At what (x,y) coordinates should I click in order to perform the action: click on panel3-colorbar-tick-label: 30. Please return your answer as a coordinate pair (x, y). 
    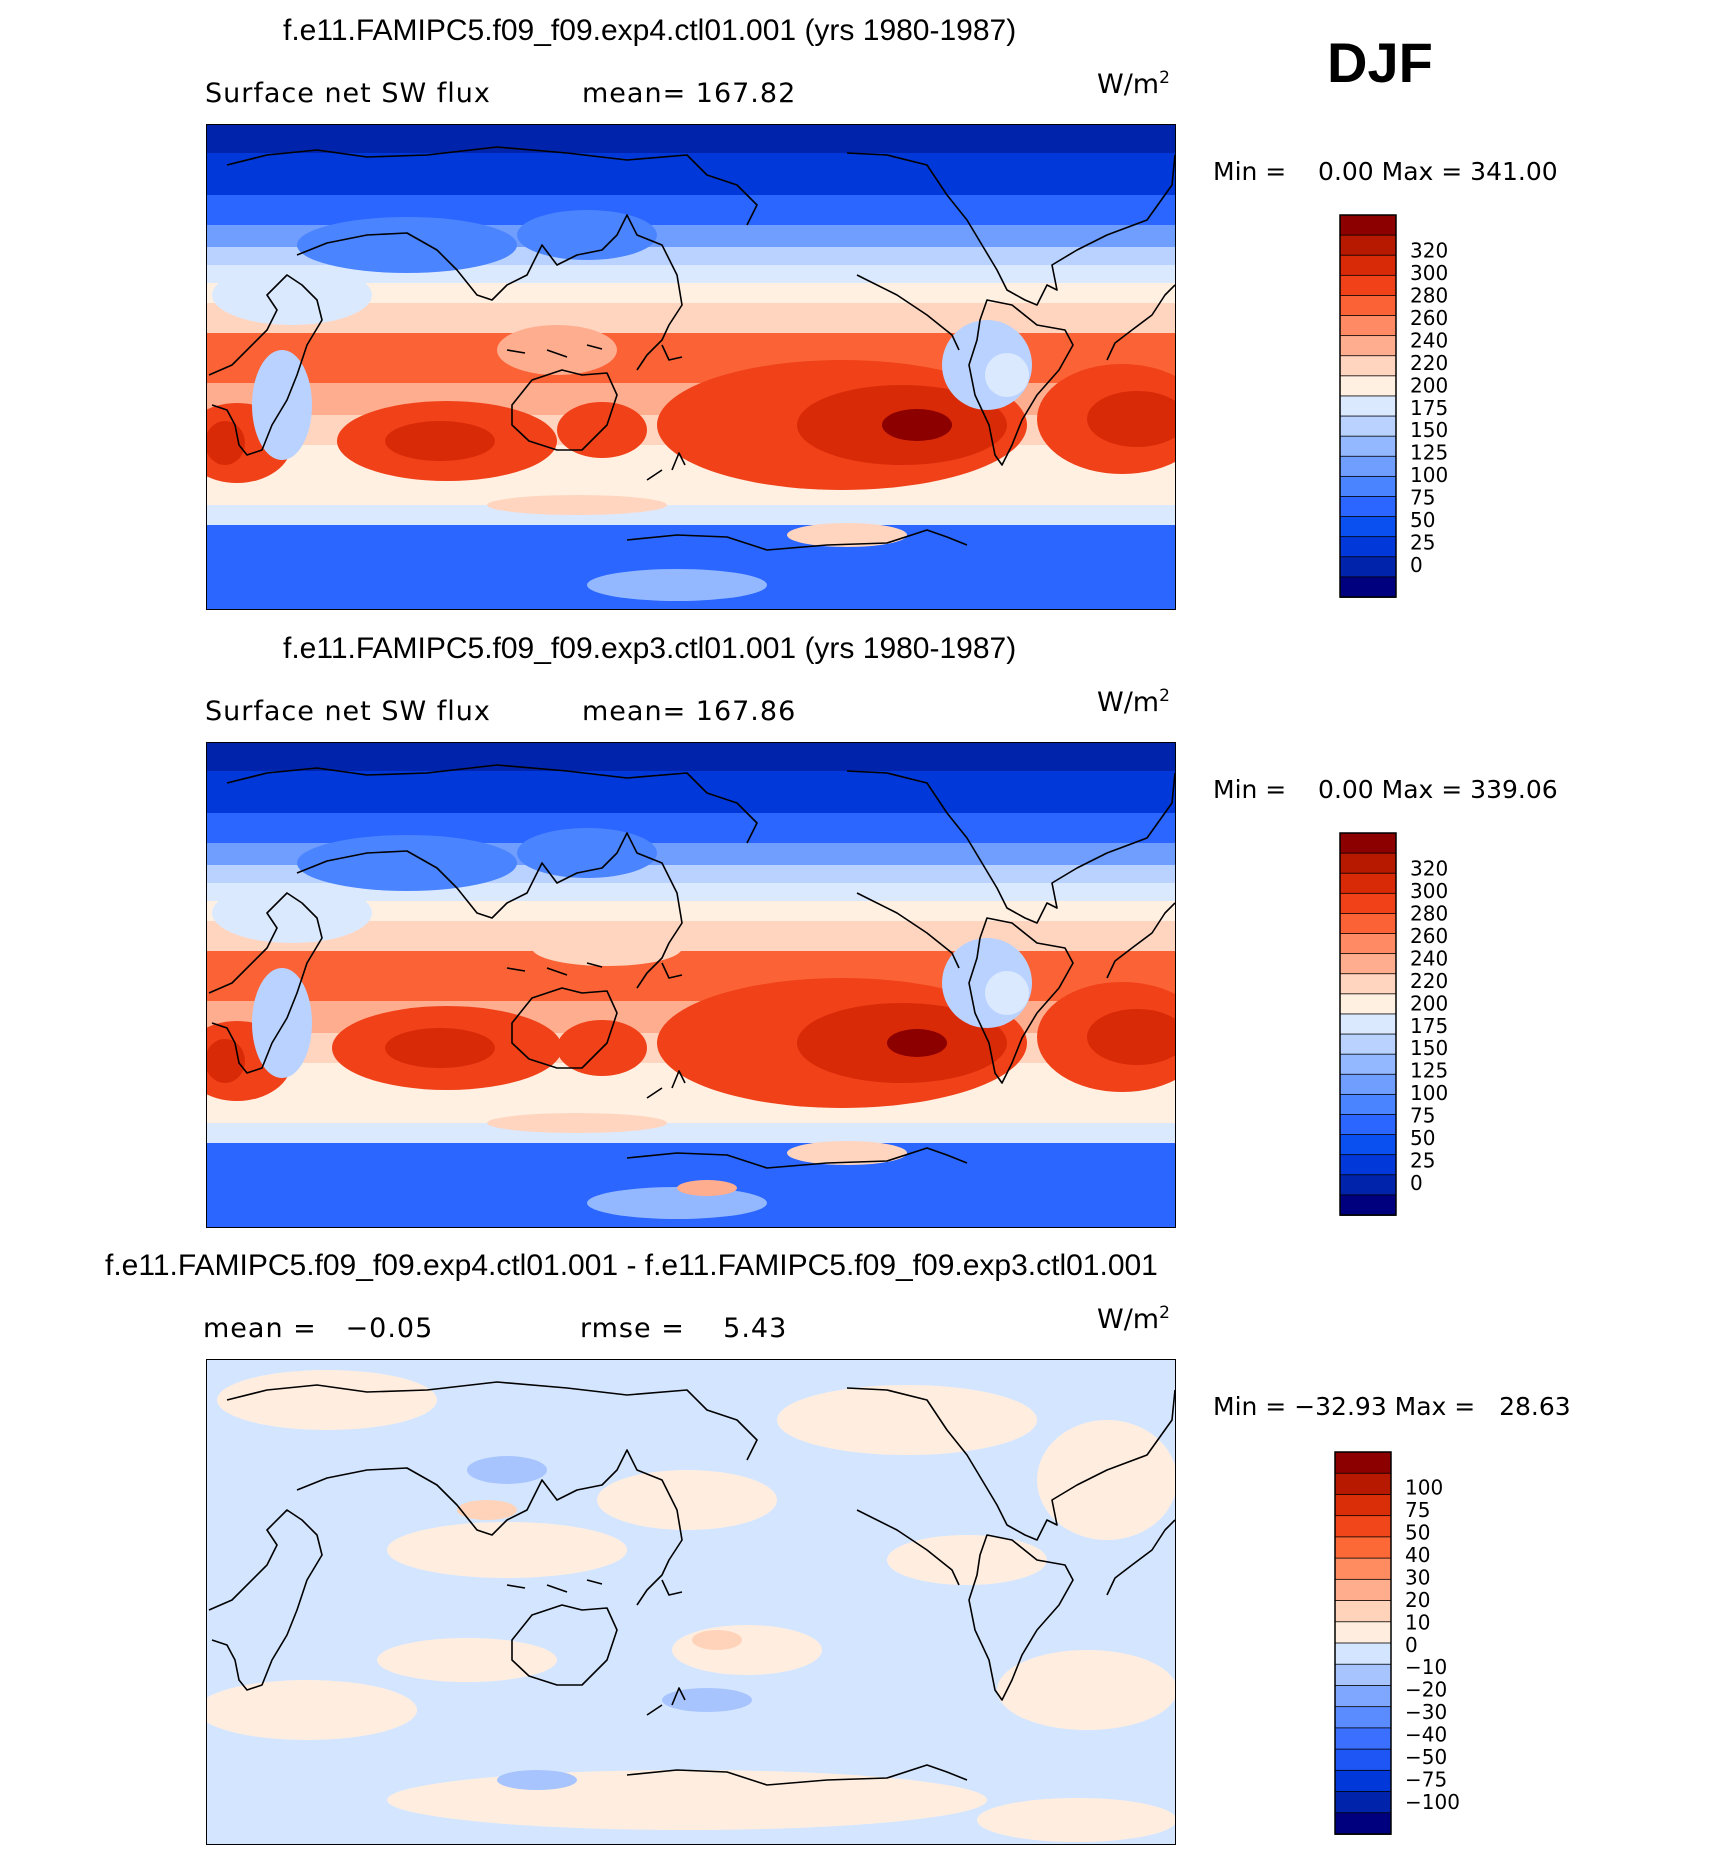
    Looking at the image, I should click on (1417, 1577).